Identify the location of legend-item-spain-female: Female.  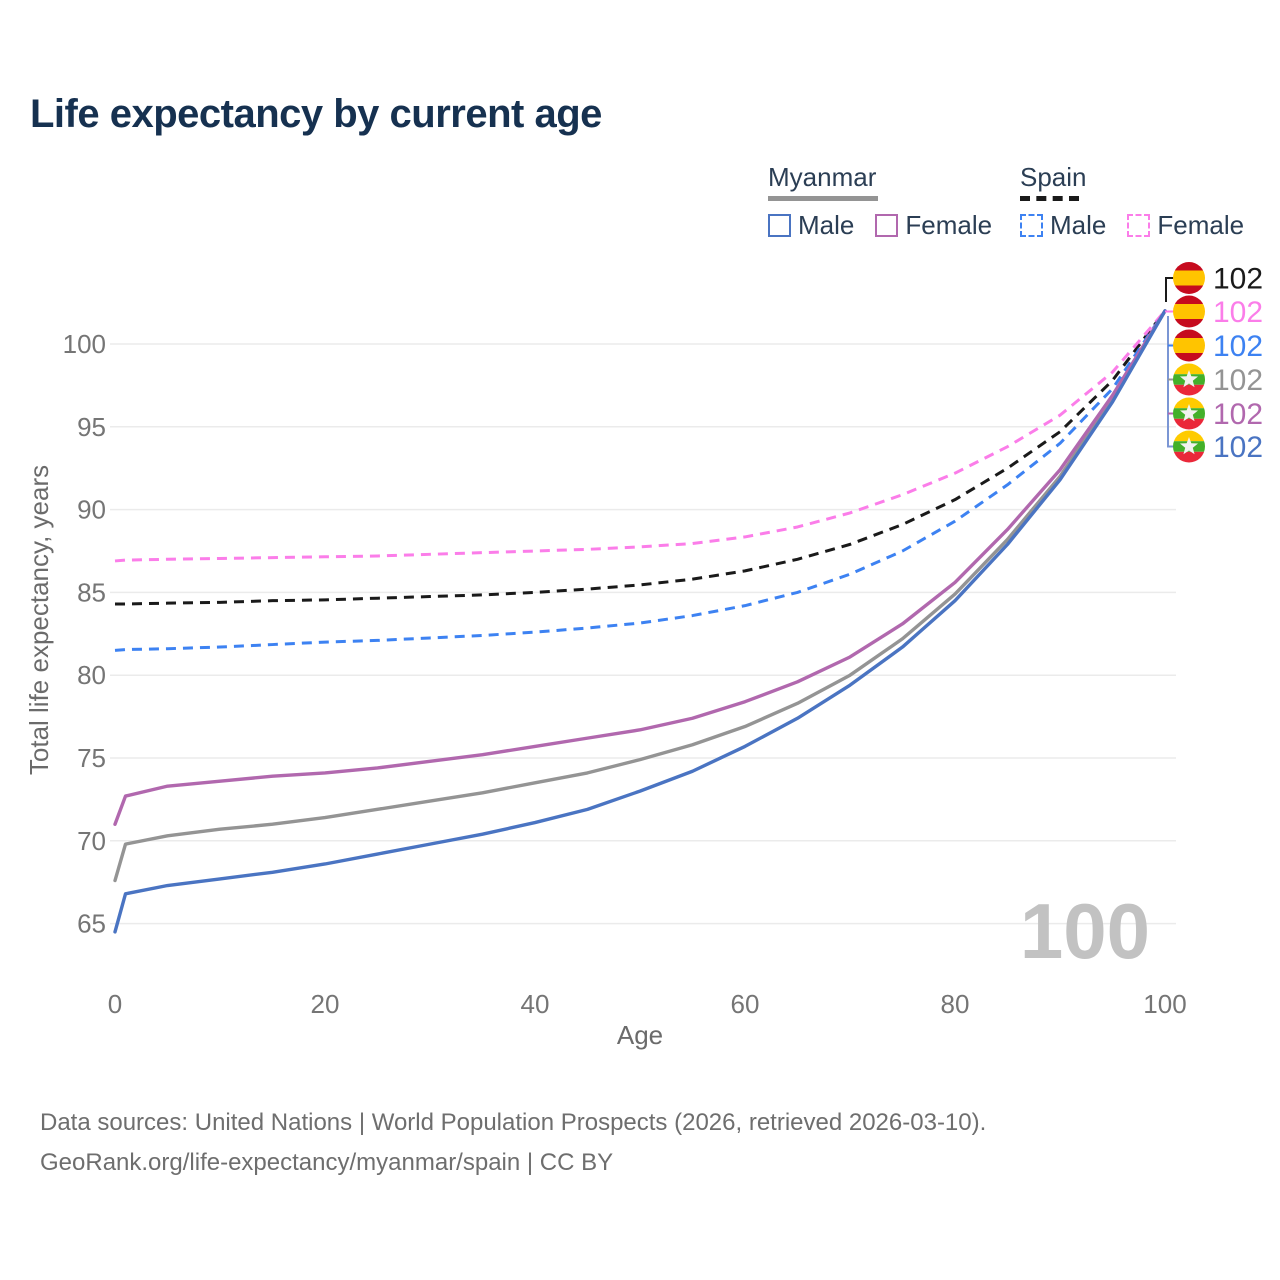
(1185, 225).